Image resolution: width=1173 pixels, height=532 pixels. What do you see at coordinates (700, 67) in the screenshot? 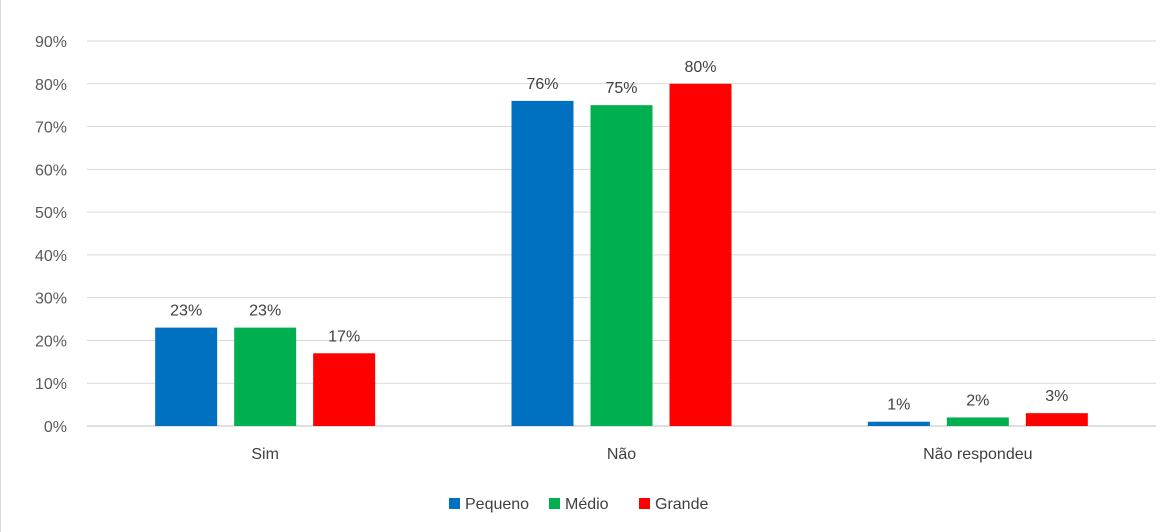
I see `data-label: 80%` at bounding box center [700, 67].